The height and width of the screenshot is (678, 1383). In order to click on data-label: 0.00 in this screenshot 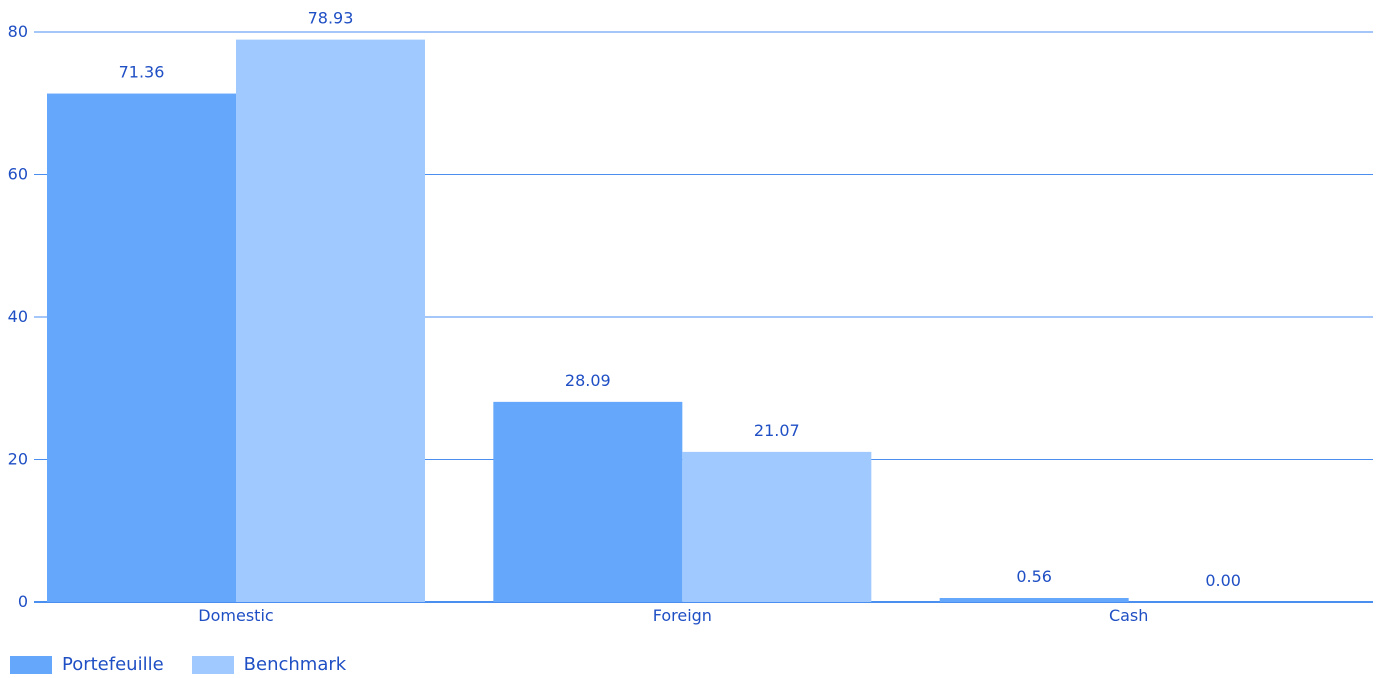, I will do `click(1223, 580)`.